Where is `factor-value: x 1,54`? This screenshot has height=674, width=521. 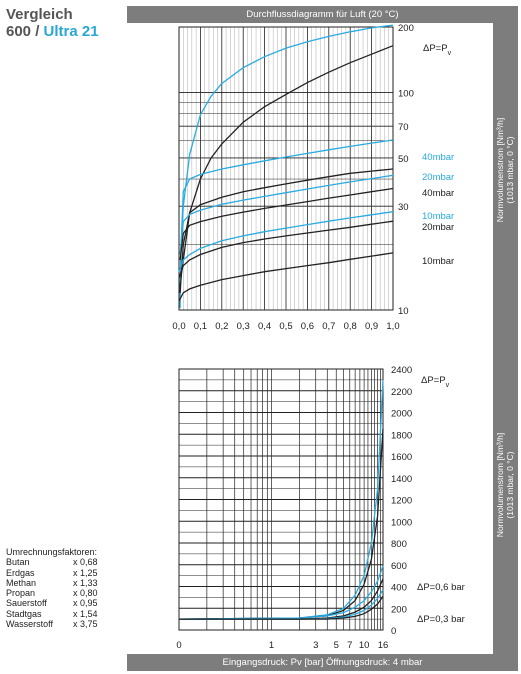 factor-value: x 1,54 is located at coordinates (85, 613).